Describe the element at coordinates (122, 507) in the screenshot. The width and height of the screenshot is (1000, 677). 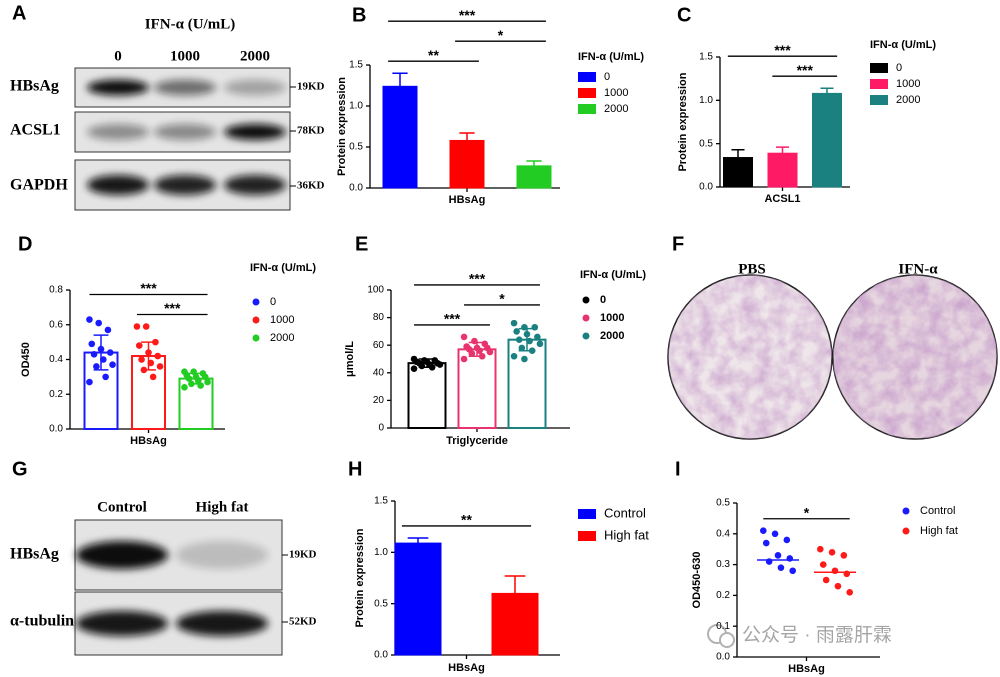
I see `lane-label: Control` at that location.